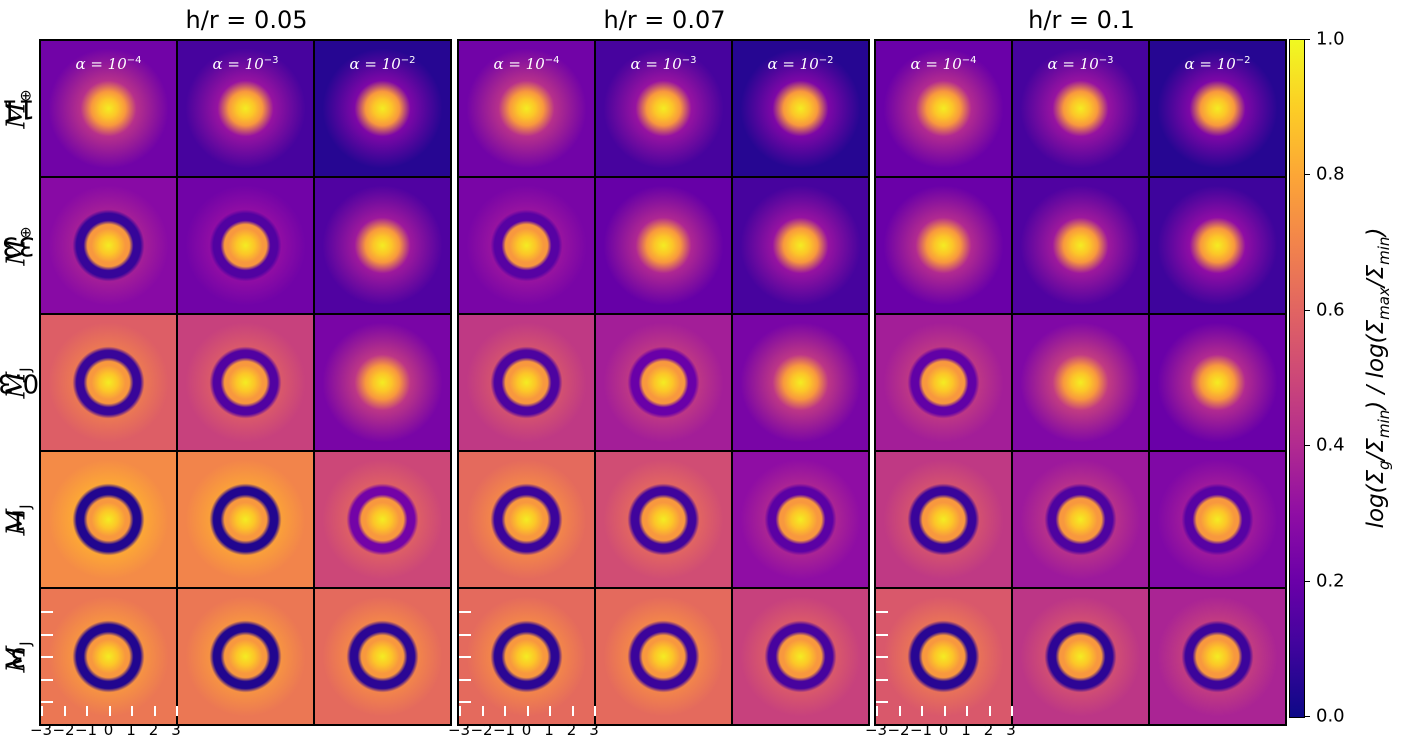 The height and width of the screenshot is (740, 1406). Describe the element at coordinates (1081, 20) in the screenshot. I see `panel-title: h/r = 0.1` at that location.